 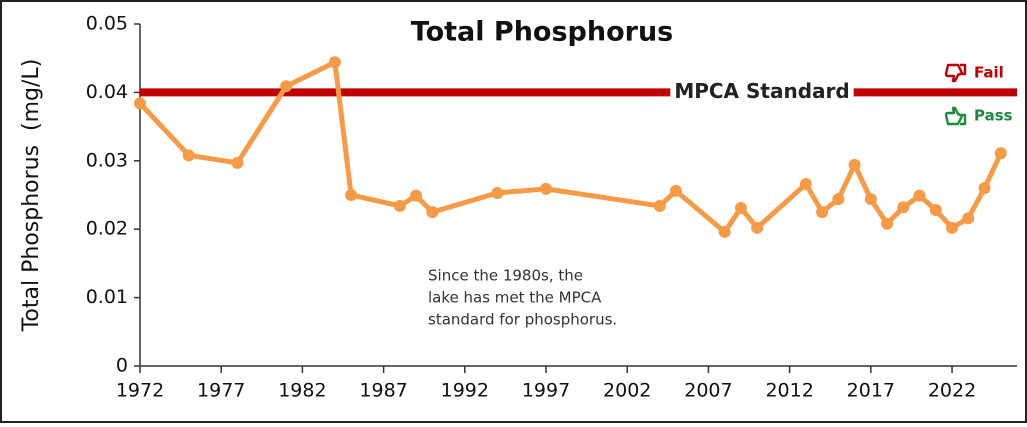 I want to click on x-tick-label: 2022, so click(x=952, y=391).